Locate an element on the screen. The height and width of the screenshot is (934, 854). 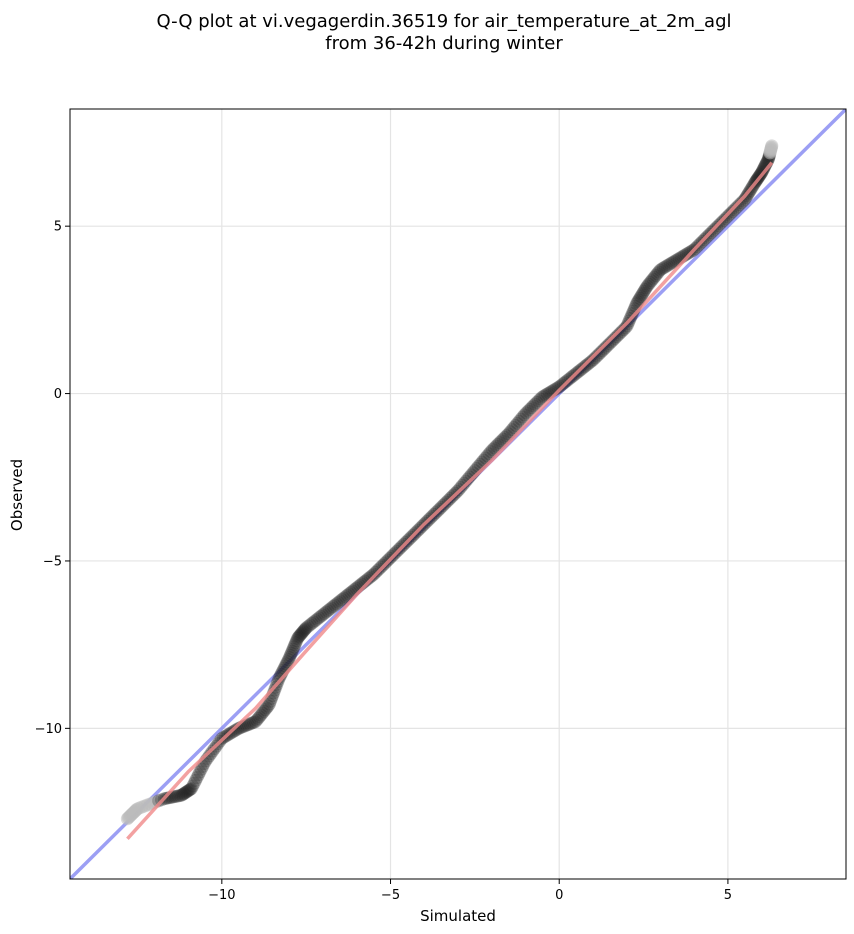
x-tick-label: −5 is located at coordinates (390, 895).